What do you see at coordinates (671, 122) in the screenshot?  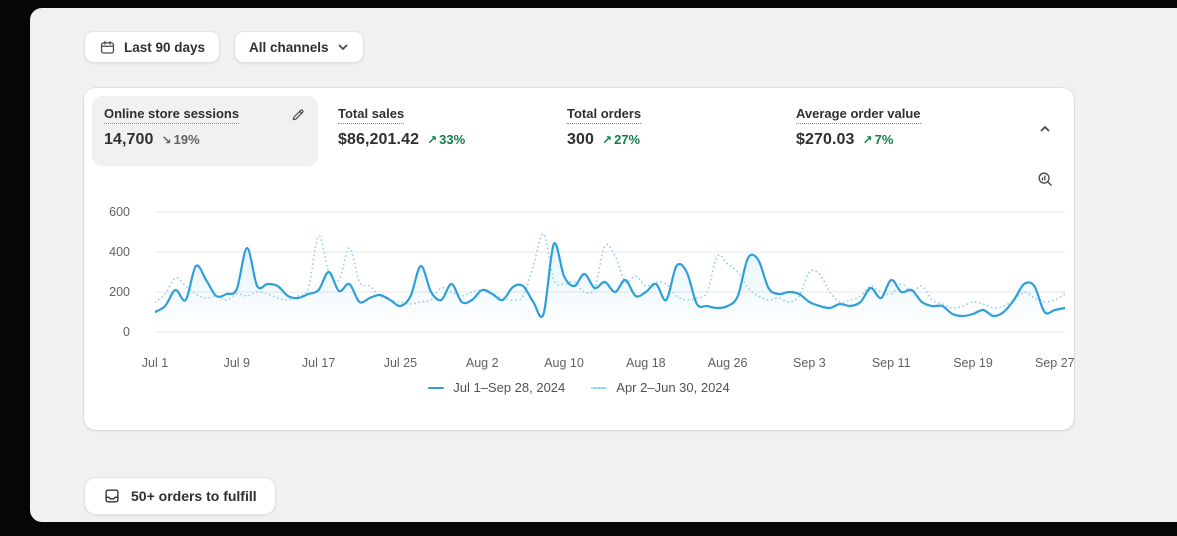 I see `metric-total-orders: Total orders 300 ↗ 27%` at bounding box center [671, 122].